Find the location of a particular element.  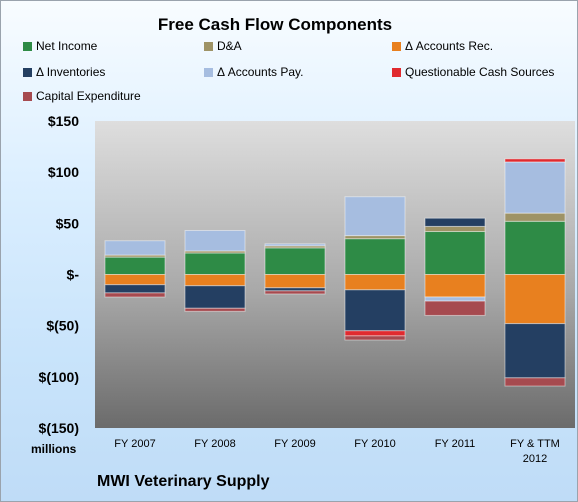

legend-swatch-capex is located at coordinates (27, 96).